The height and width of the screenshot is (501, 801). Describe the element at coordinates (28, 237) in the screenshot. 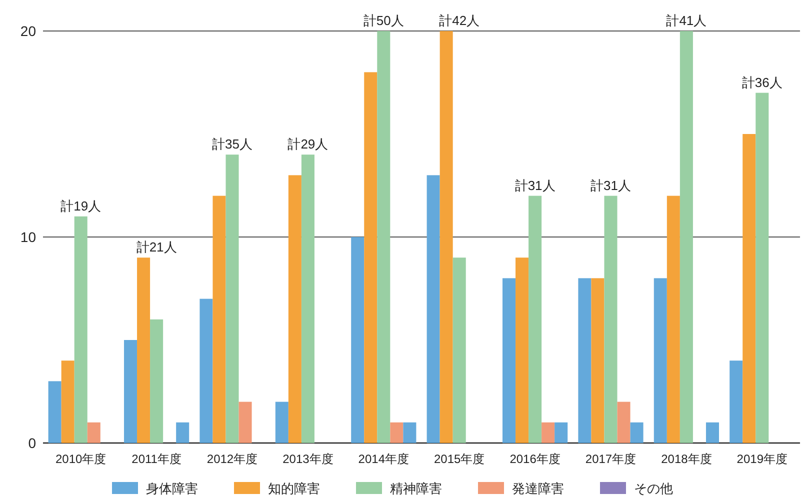

I see `y-tick-label: 10` at that location.